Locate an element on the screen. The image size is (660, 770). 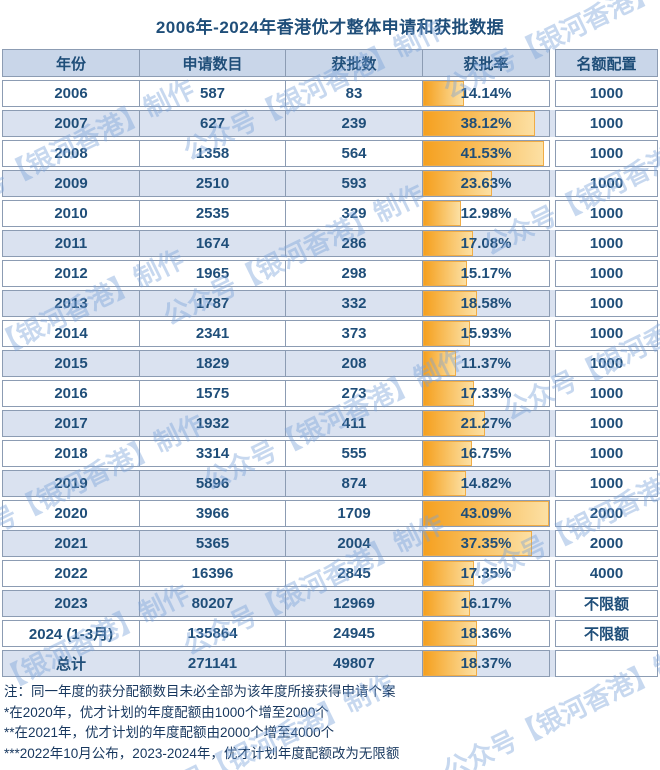
cell-approved: 239 is located at coordinates (353, 123).